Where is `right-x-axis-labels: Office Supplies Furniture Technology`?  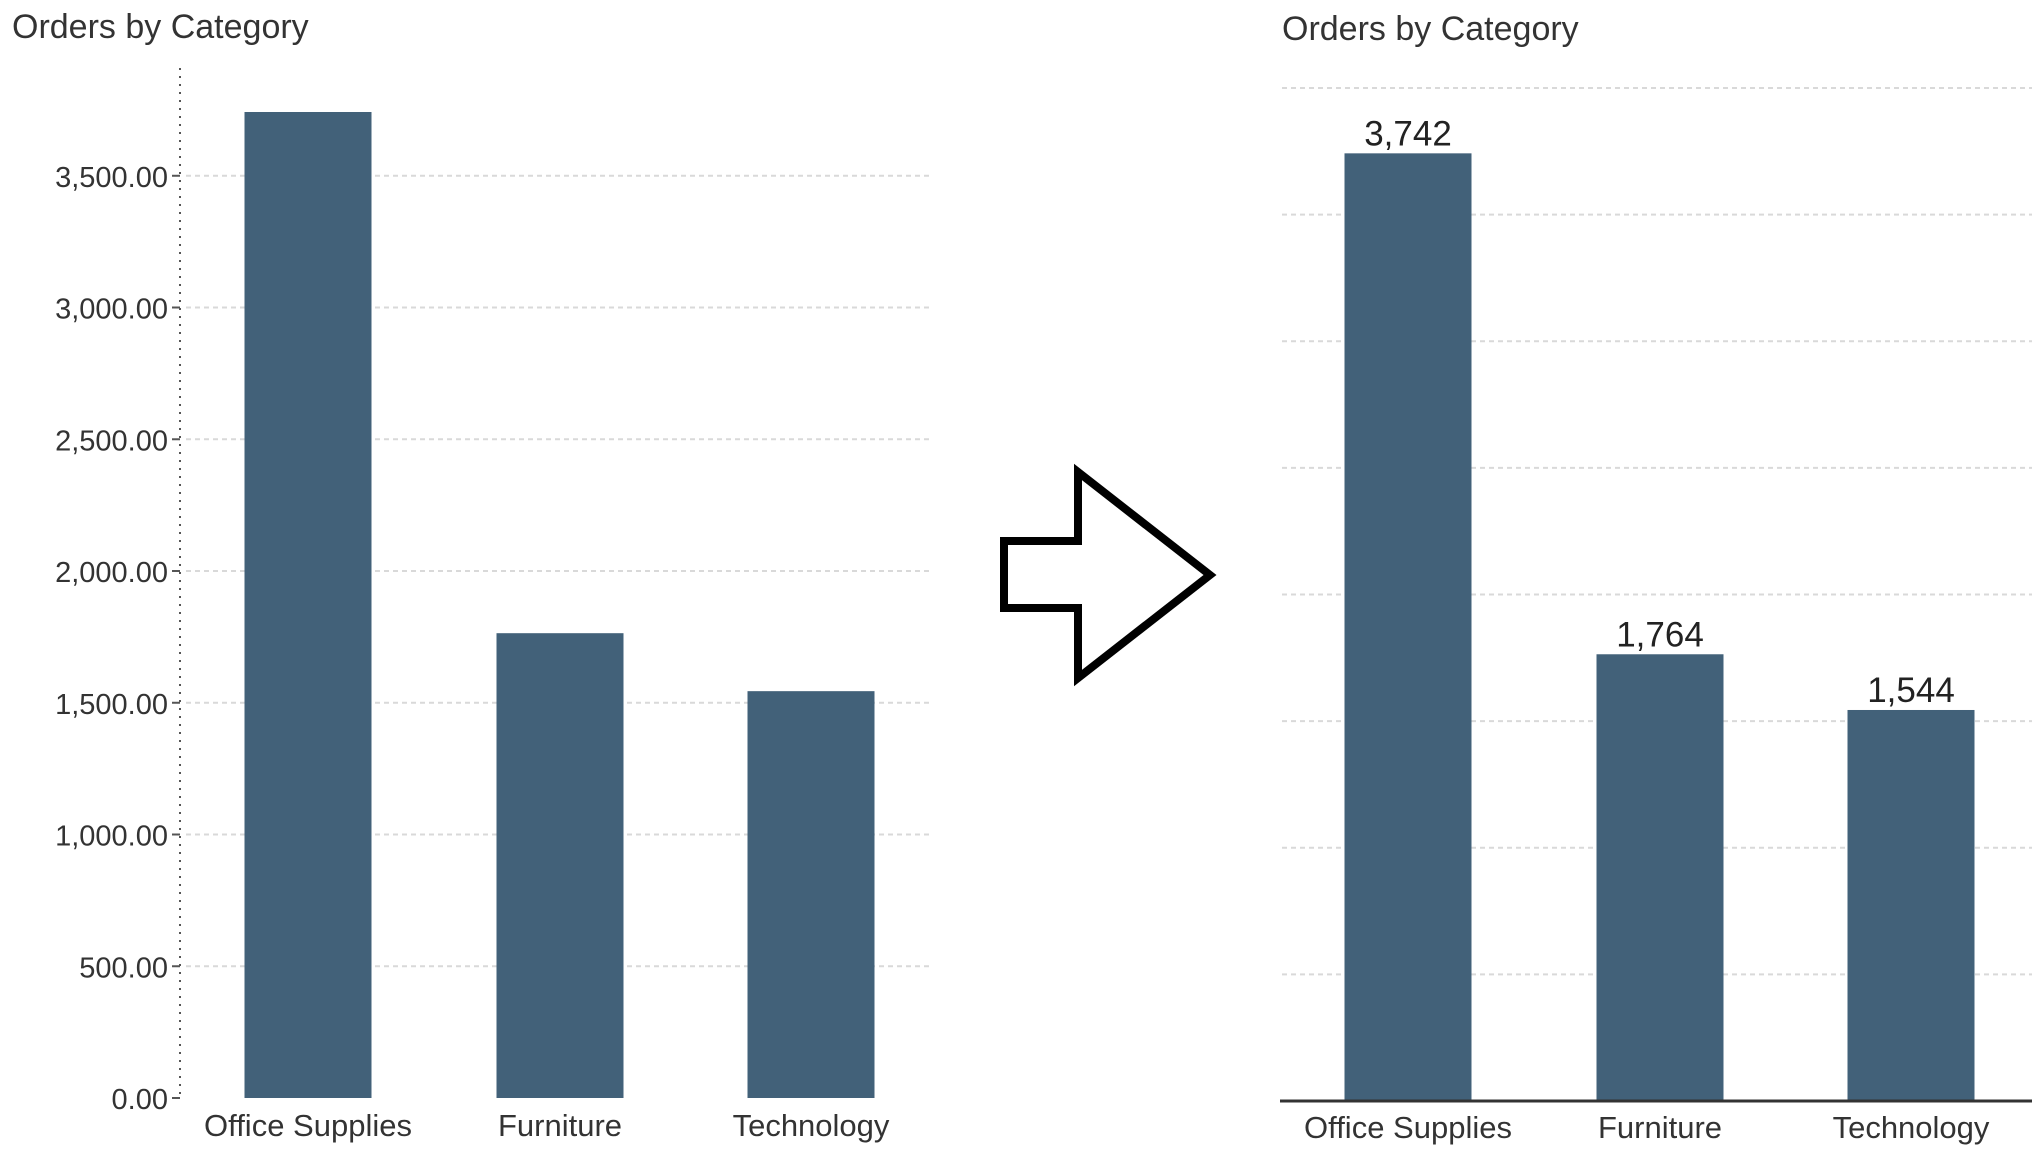 right-x-axis-labels: Office Supplies Furniture Technology is located at coordinates (1647, 1127).